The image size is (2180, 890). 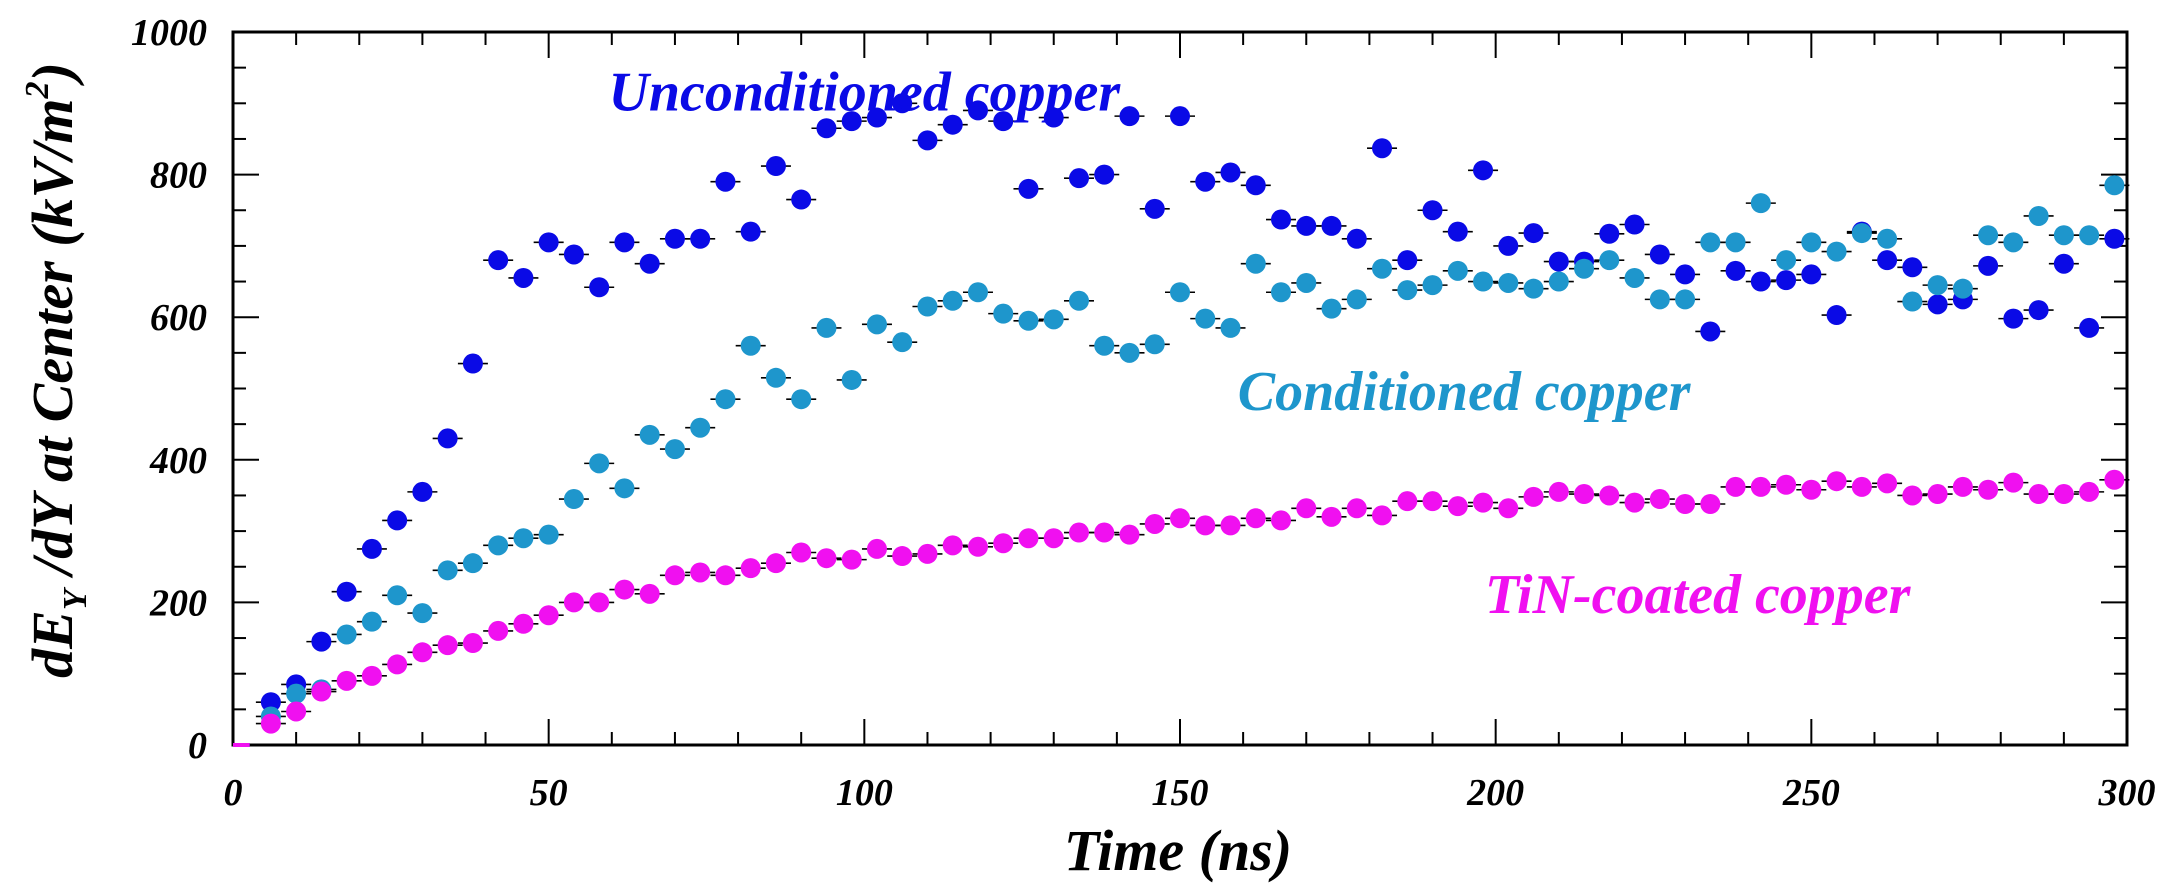 What do you see at coordinates (75, 598) in the screenshot?
I see `y-axis-title-sub: Y` at bounding box center [75, 598].